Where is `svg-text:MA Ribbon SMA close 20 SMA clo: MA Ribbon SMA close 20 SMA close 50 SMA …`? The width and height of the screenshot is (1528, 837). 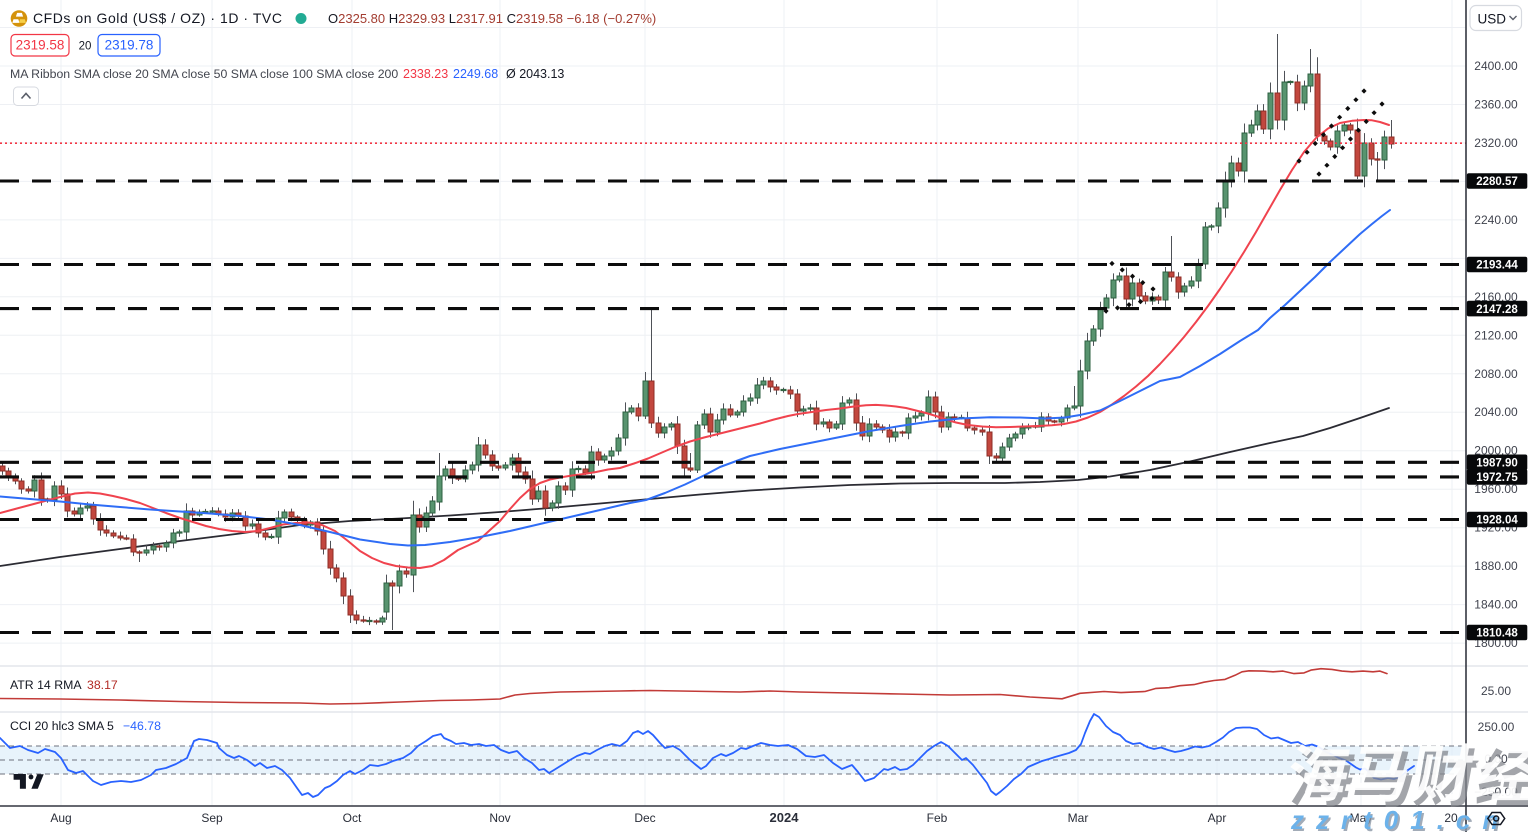 svg-text:MA Ribbon SMA close 20 SMA clo: MA Ribbon SMA close 20 SMA close 50 SMA … is located at coordinates (204, 74).